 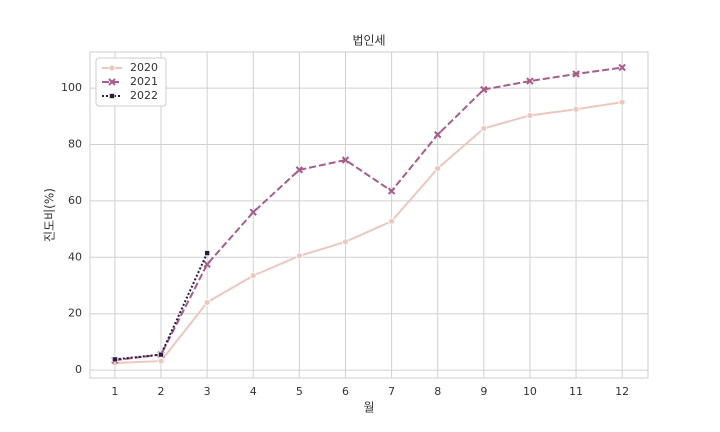 I want to click on chart-title: 법인세, so click(x=368, y=41).